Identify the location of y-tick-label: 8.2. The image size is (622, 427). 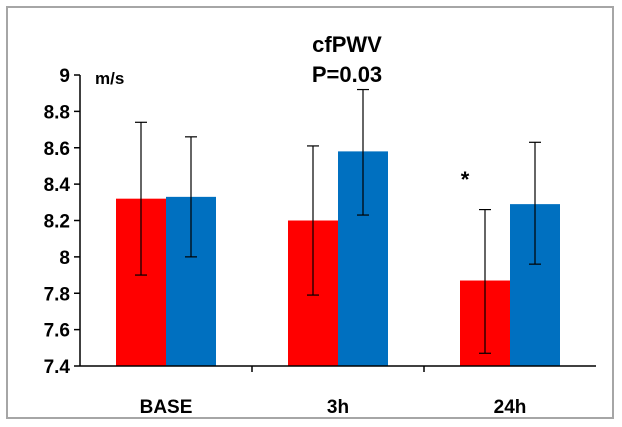
(57, 222).